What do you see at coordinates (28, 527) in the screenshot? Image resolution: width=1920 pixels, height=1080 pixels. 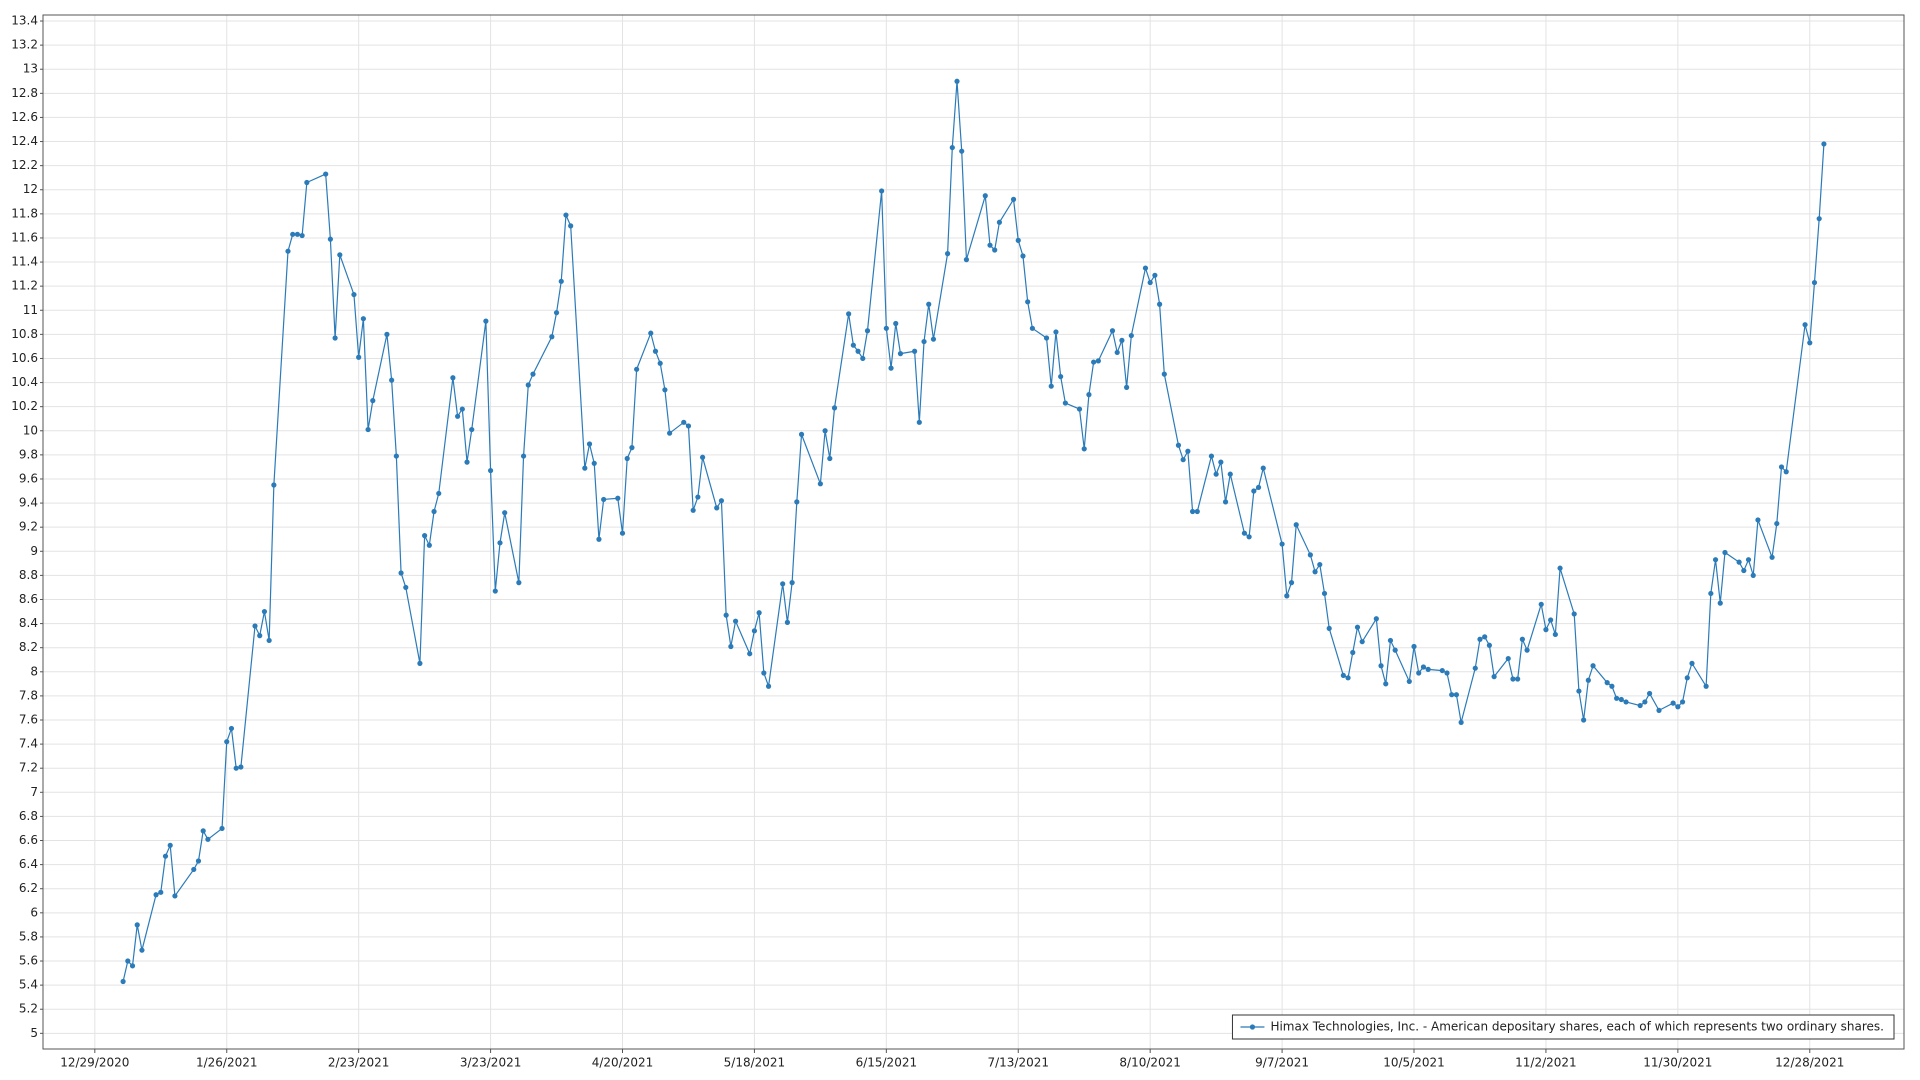 I see `y-tick-label: 9.2` at bounding box center [28, 527].